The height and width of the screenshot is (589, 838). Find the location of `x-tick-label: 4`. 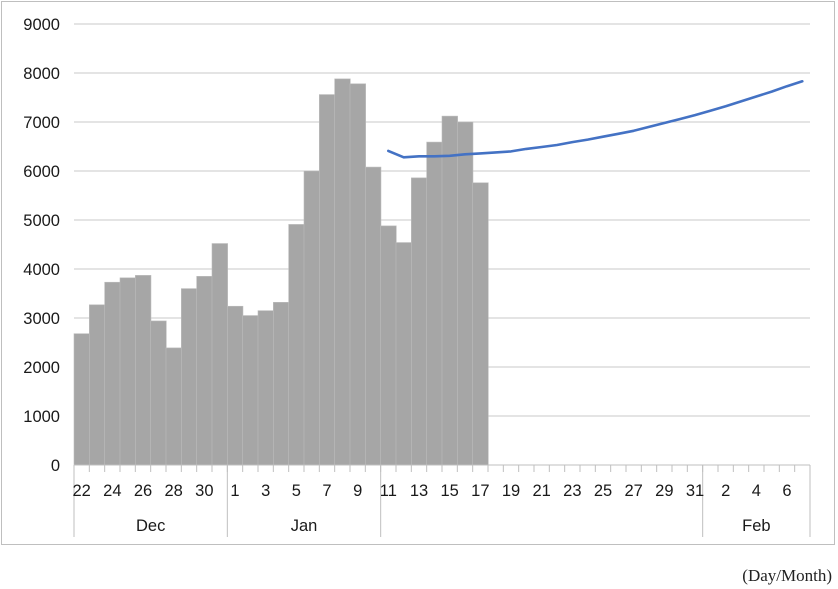

x-tick-label: 4 is located at coordinates (756, 491).